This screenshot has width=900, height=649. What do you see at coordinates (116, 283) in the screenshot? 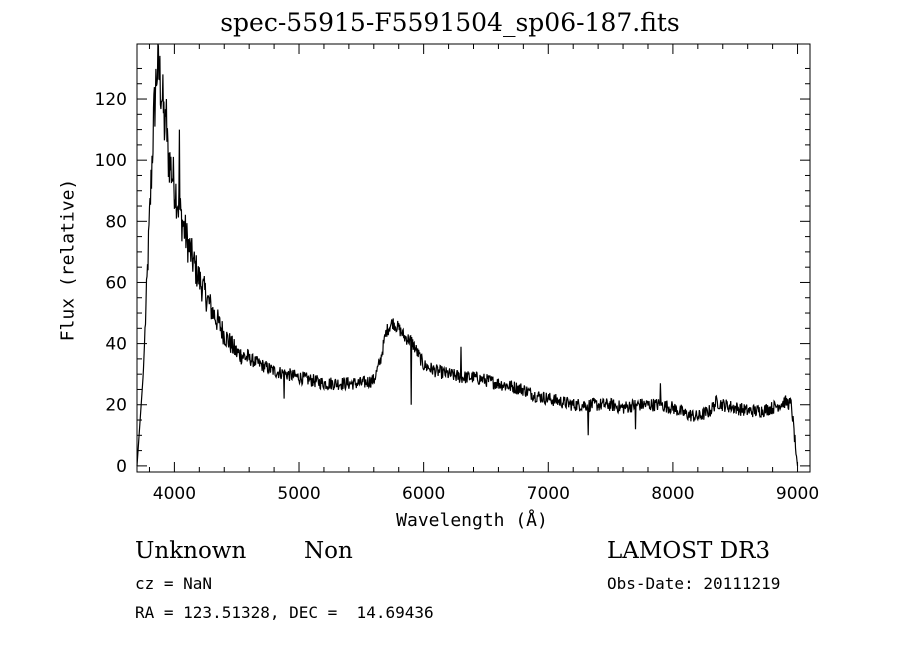
I see `y-tick-label: 60` at bounding box center [116, 283].